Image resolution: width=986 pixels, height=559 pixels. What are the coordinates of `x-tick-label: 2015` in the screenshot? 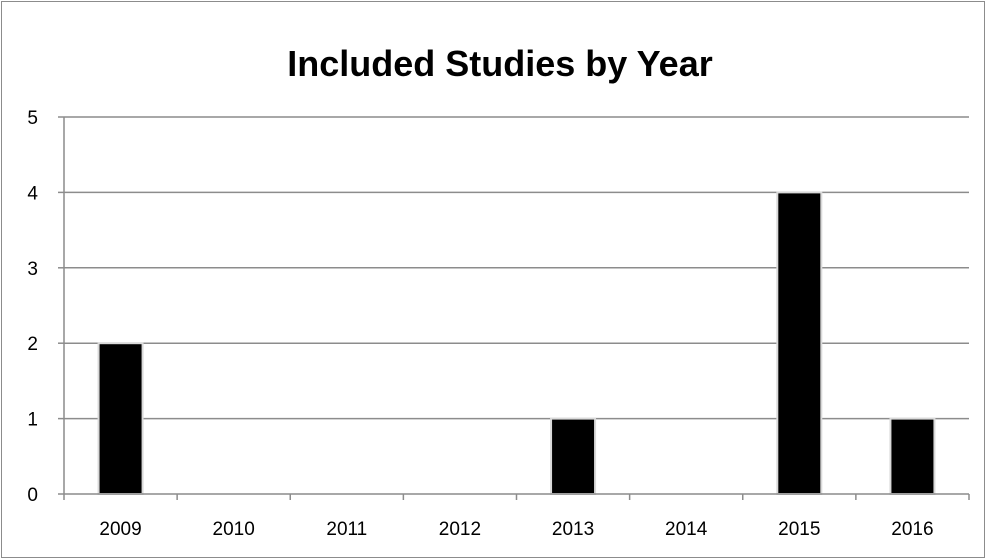 It's located at (799, 529).